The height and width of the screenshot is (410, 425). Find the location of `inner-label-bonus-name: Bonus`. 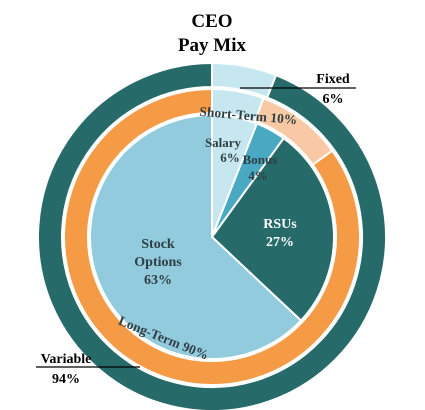

inner-label-bonus-name: Bonus is located at coordinates (260, 159).